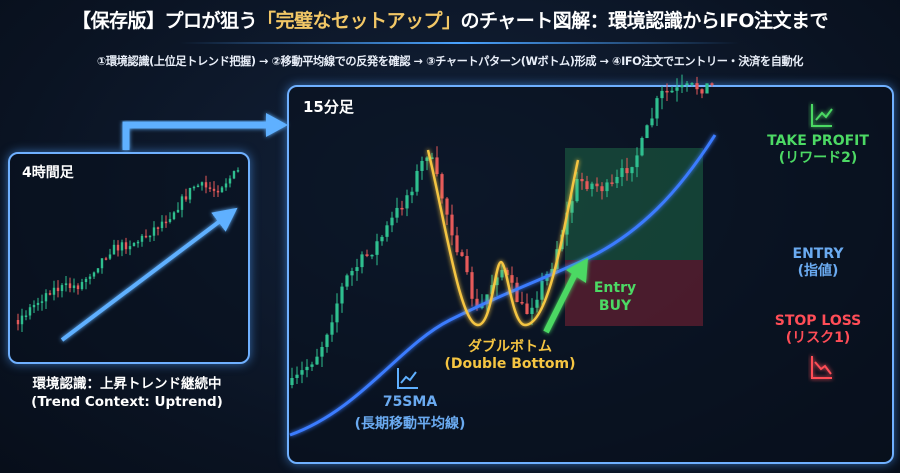  Describe the element at coordinates (460, 43) in the screenshot. I see `title-divider` at that location.